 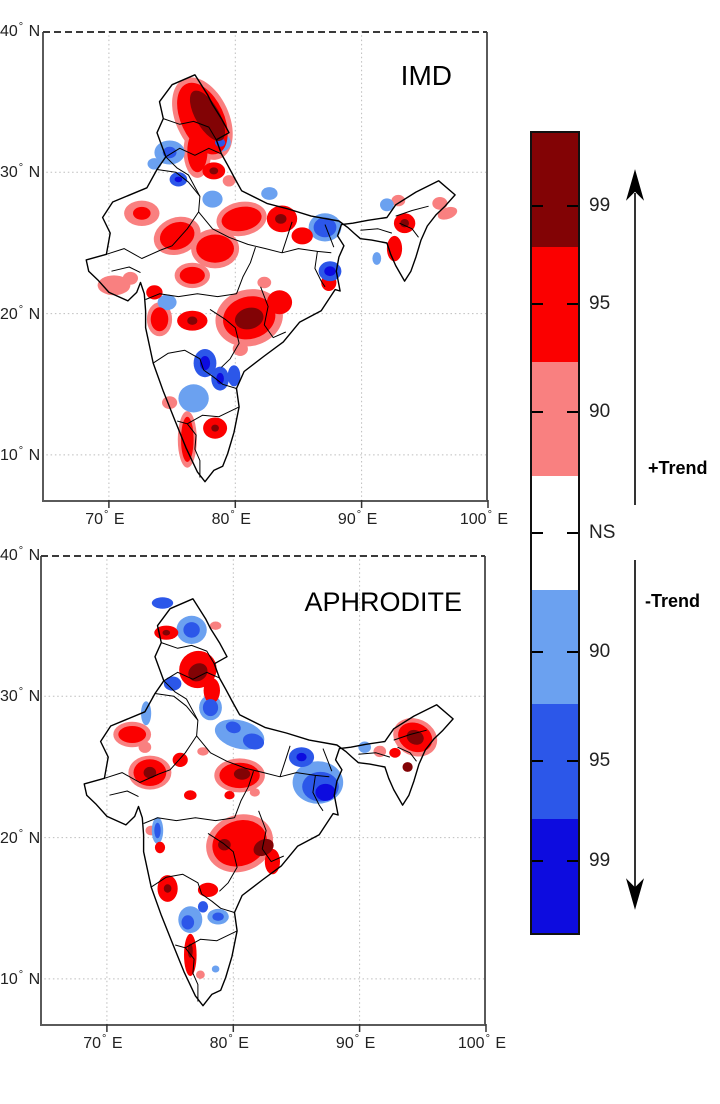 I want to click on positive-trend-label: +Trend, so click(x=678, y=468).